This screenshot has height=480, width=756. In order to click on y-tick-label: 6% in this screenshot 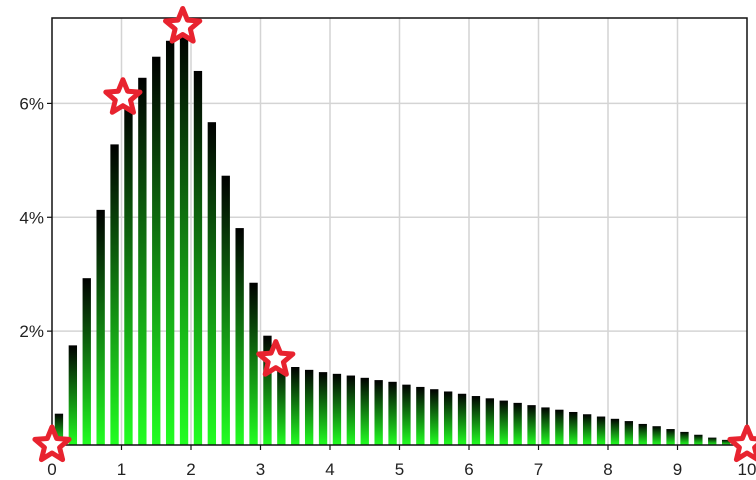, I will do `click(31, 103)`.